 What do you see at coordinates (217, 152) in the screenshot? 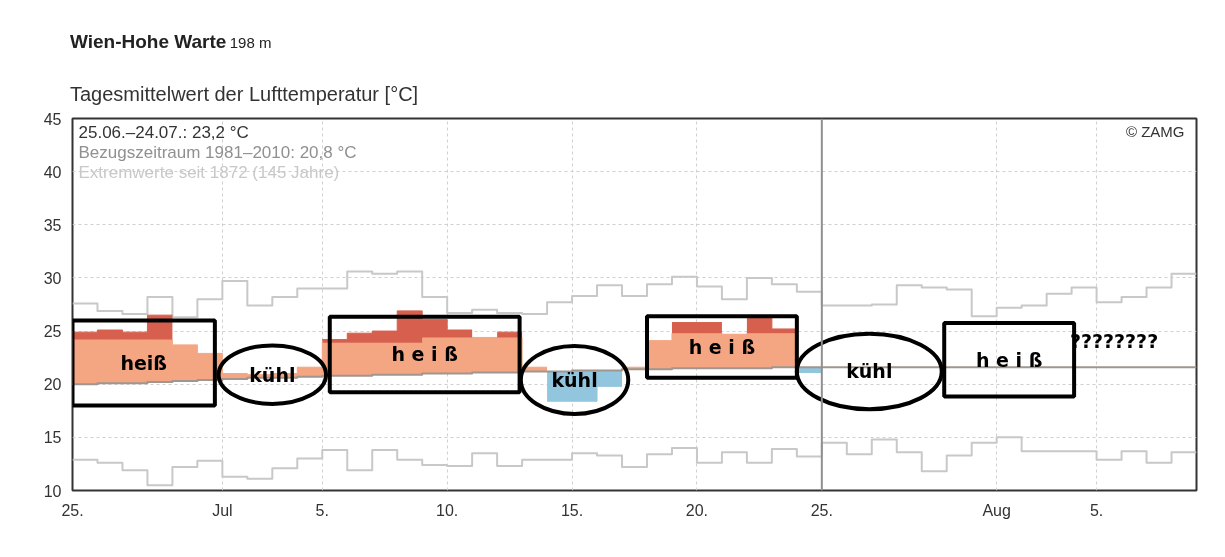
I see `annotation: Bezugszeitraum 1981–2010: 20,8 °C` at bounding box center [217, 152].